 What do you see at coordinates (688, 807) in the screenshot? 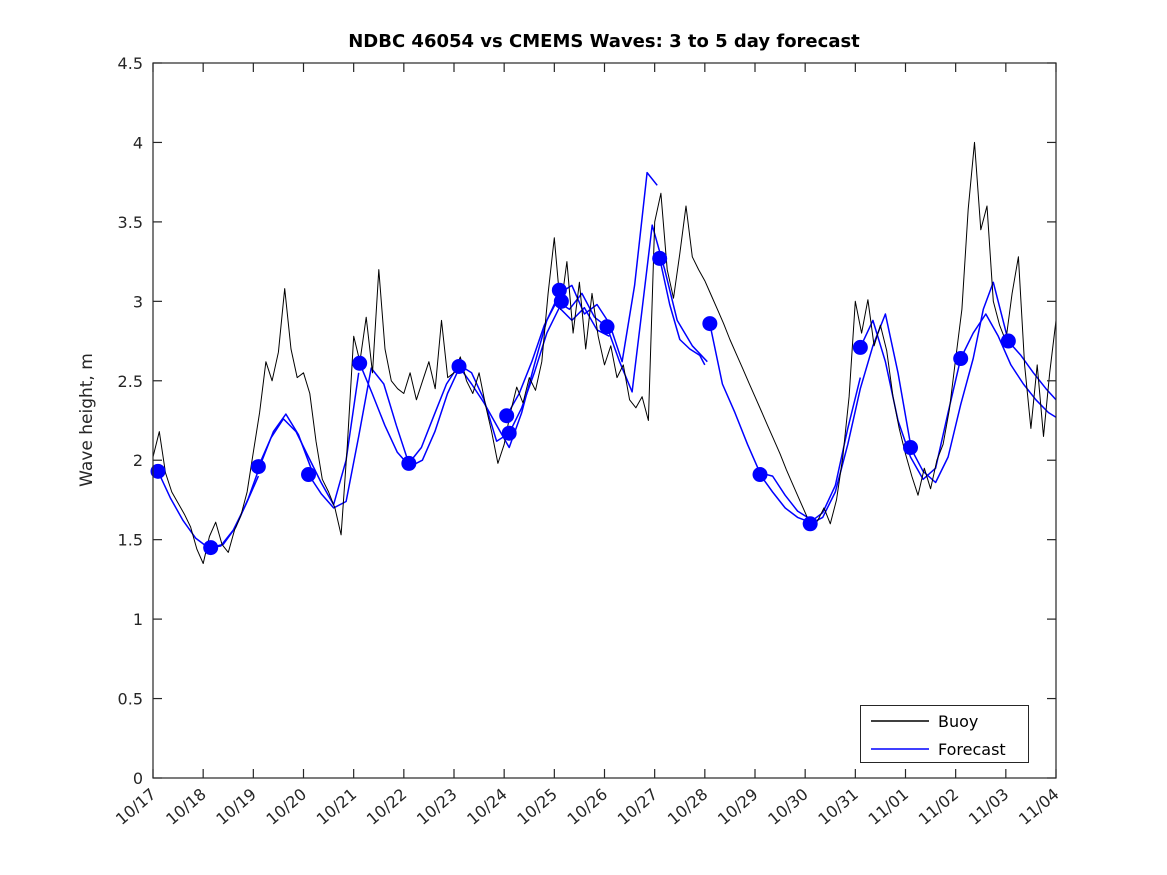
I see `x-tick-label: 10/28` at bounding box center [688, 807].